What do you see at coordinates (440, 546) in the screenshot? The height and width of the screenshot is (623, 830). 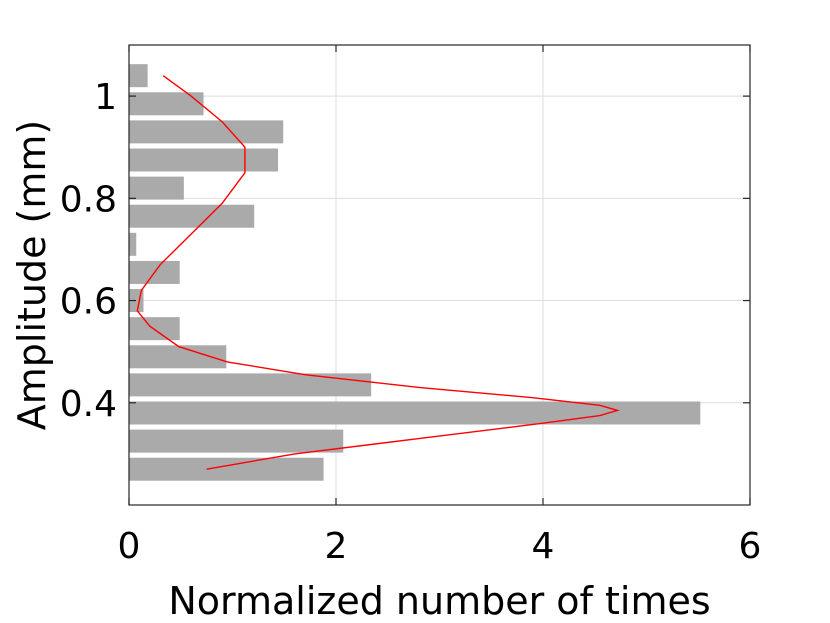 I see `x-tick-labels: 0 2 4 6` at bounding box center [440, 546].